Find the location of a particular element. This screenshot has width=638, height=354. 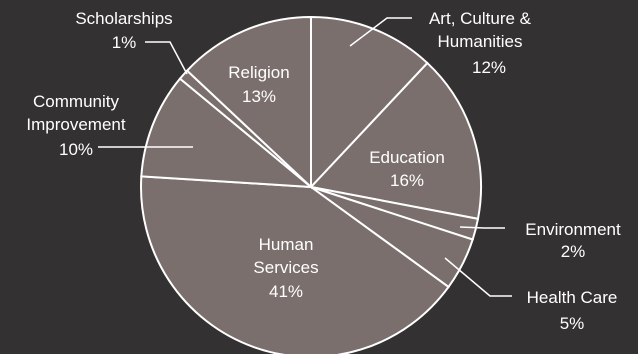

label-human-line2: Services is located at coordinates (285, 267).